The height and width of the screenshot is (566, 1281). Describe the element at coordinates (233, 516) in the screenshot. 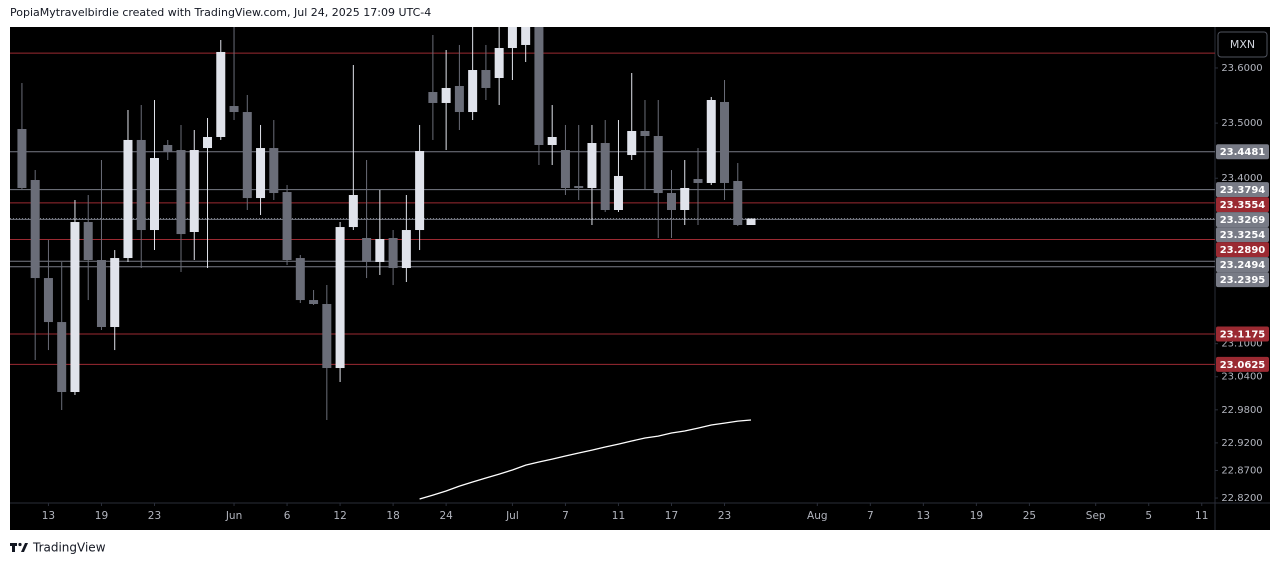

I see `x-tick-label: Jun` at that location.